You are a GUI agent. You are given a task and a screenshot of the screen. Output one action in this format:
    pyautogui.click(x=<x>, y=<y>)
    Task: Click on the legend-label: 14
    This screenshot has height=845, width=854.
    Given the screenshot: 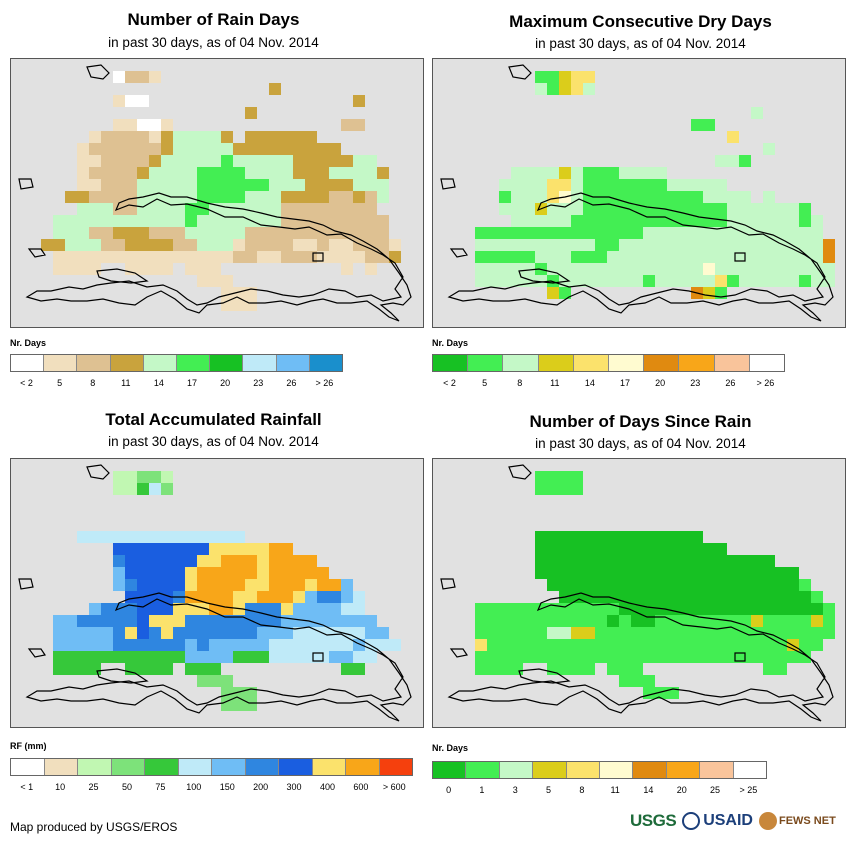 What is the action you would take?
    pyautogui.click(x=158, y=383)
    